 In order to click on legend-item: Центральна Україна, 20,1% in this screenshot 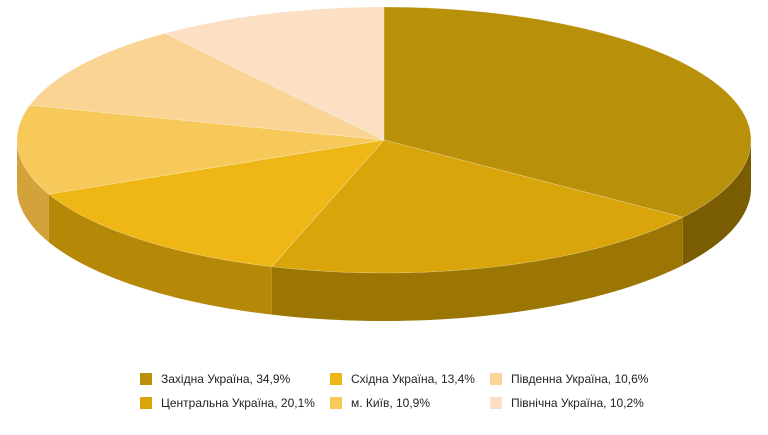, I will do `click(235, 403)`.